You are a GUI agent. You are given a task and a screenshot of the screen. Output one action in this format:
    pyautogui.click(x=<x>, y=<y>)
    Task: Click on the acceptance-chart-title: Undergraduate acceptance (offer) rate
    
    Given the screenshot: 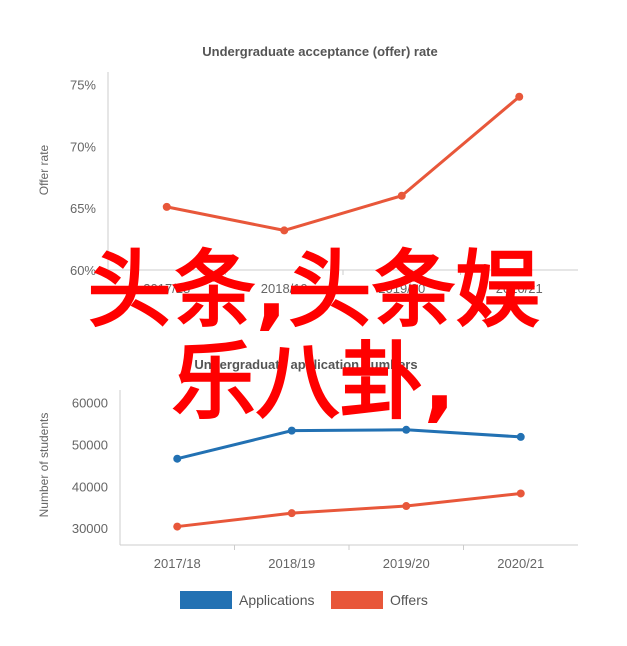 What is the action you would take?
    pyautogui.click(x=320, y=51)
    